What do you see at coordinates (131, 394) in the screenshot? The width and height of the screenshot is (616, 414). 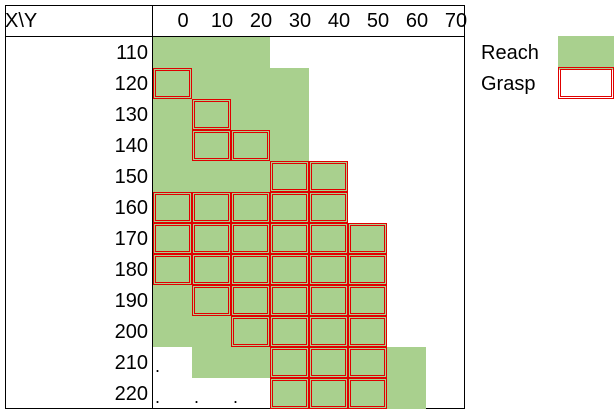 I see `row-label: 220` at bounding box center [131, 394].